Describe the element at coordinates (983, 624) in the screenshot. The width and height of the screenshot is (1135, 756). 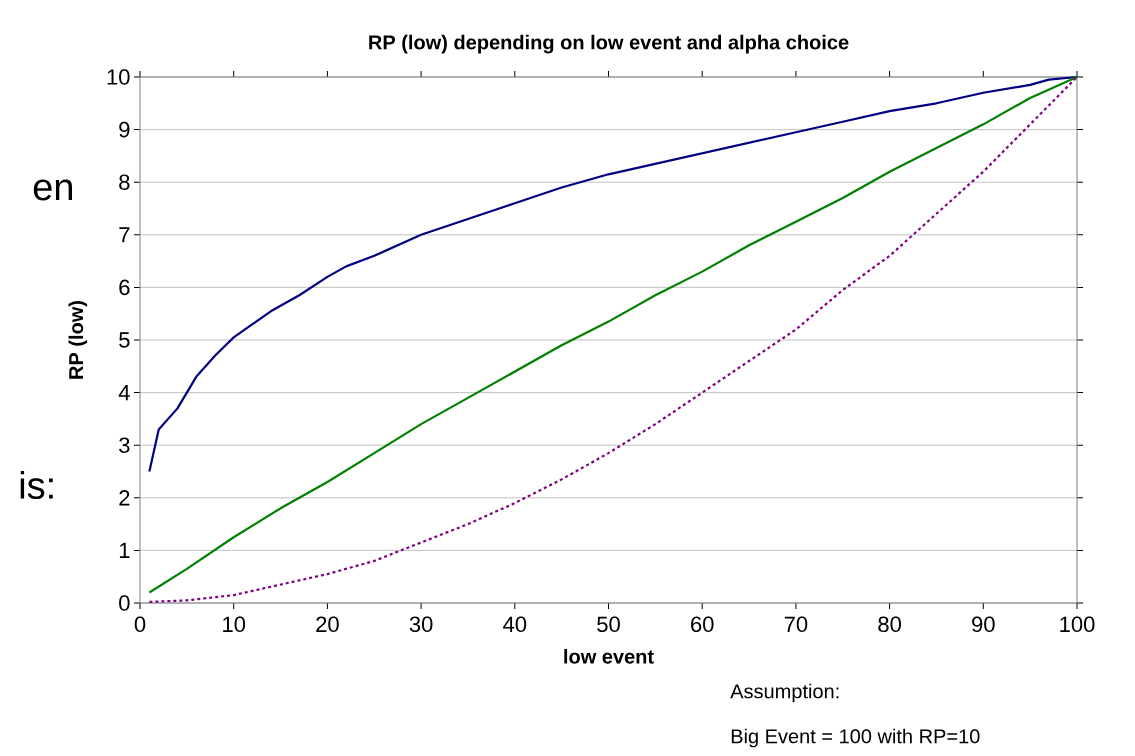
I see `x-tick-label: 90` at that location.